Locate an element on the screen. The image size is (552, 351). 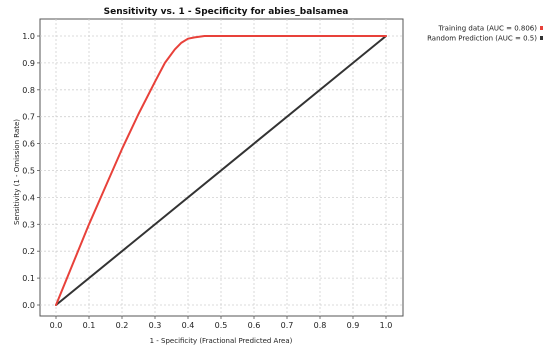
x-tick-label: 1.0 is located at coordinates (386, 325).